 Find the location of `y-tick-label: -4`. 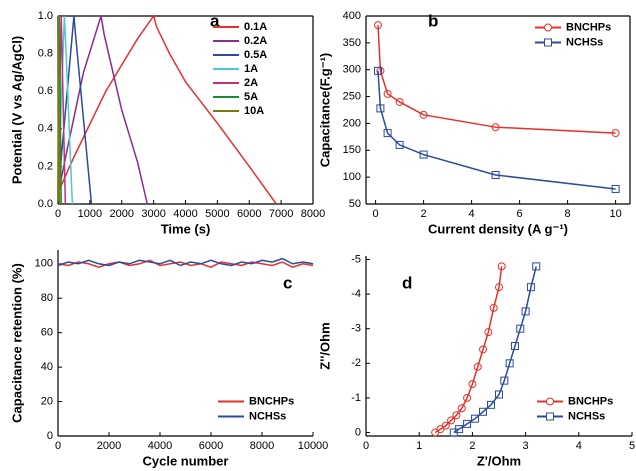

y-tick-label: -4 is located at coordinates (356, 294).